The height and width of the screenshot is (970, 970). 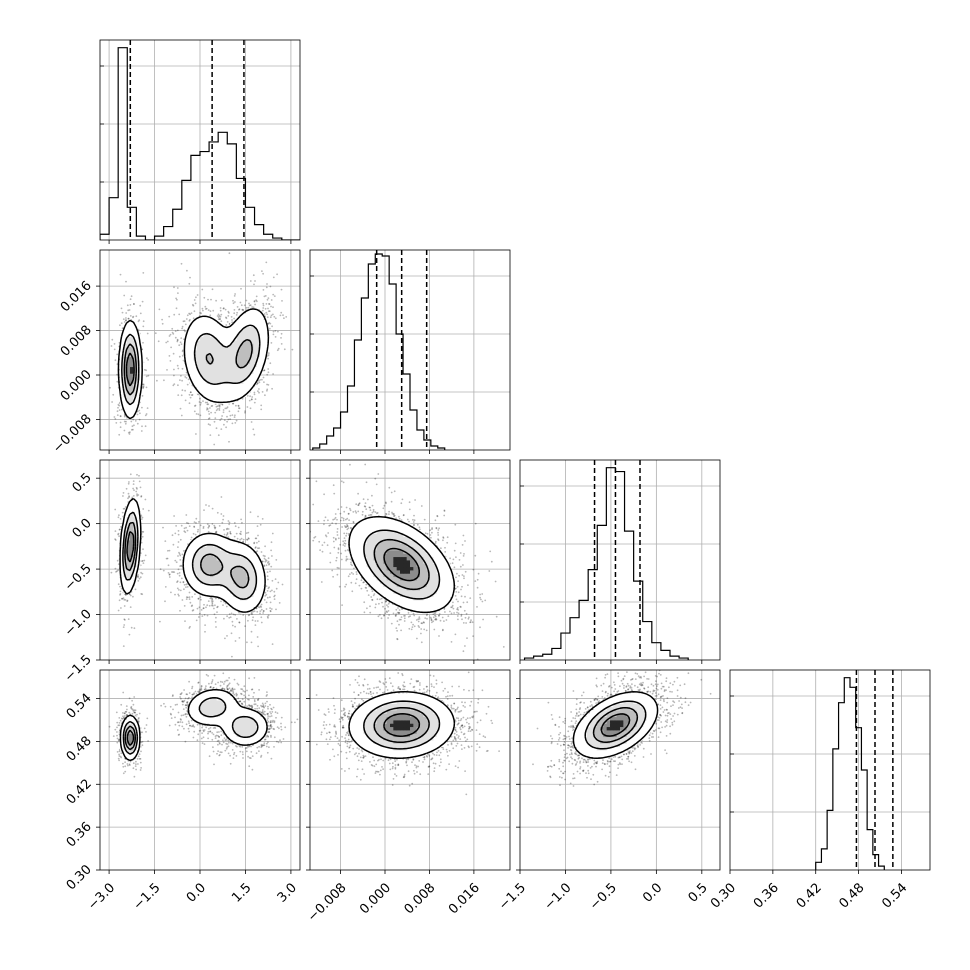 What do you see at coordinates (200, 143) in the screenshot?
I see `histogram-line` at bounding box center [200, 143].